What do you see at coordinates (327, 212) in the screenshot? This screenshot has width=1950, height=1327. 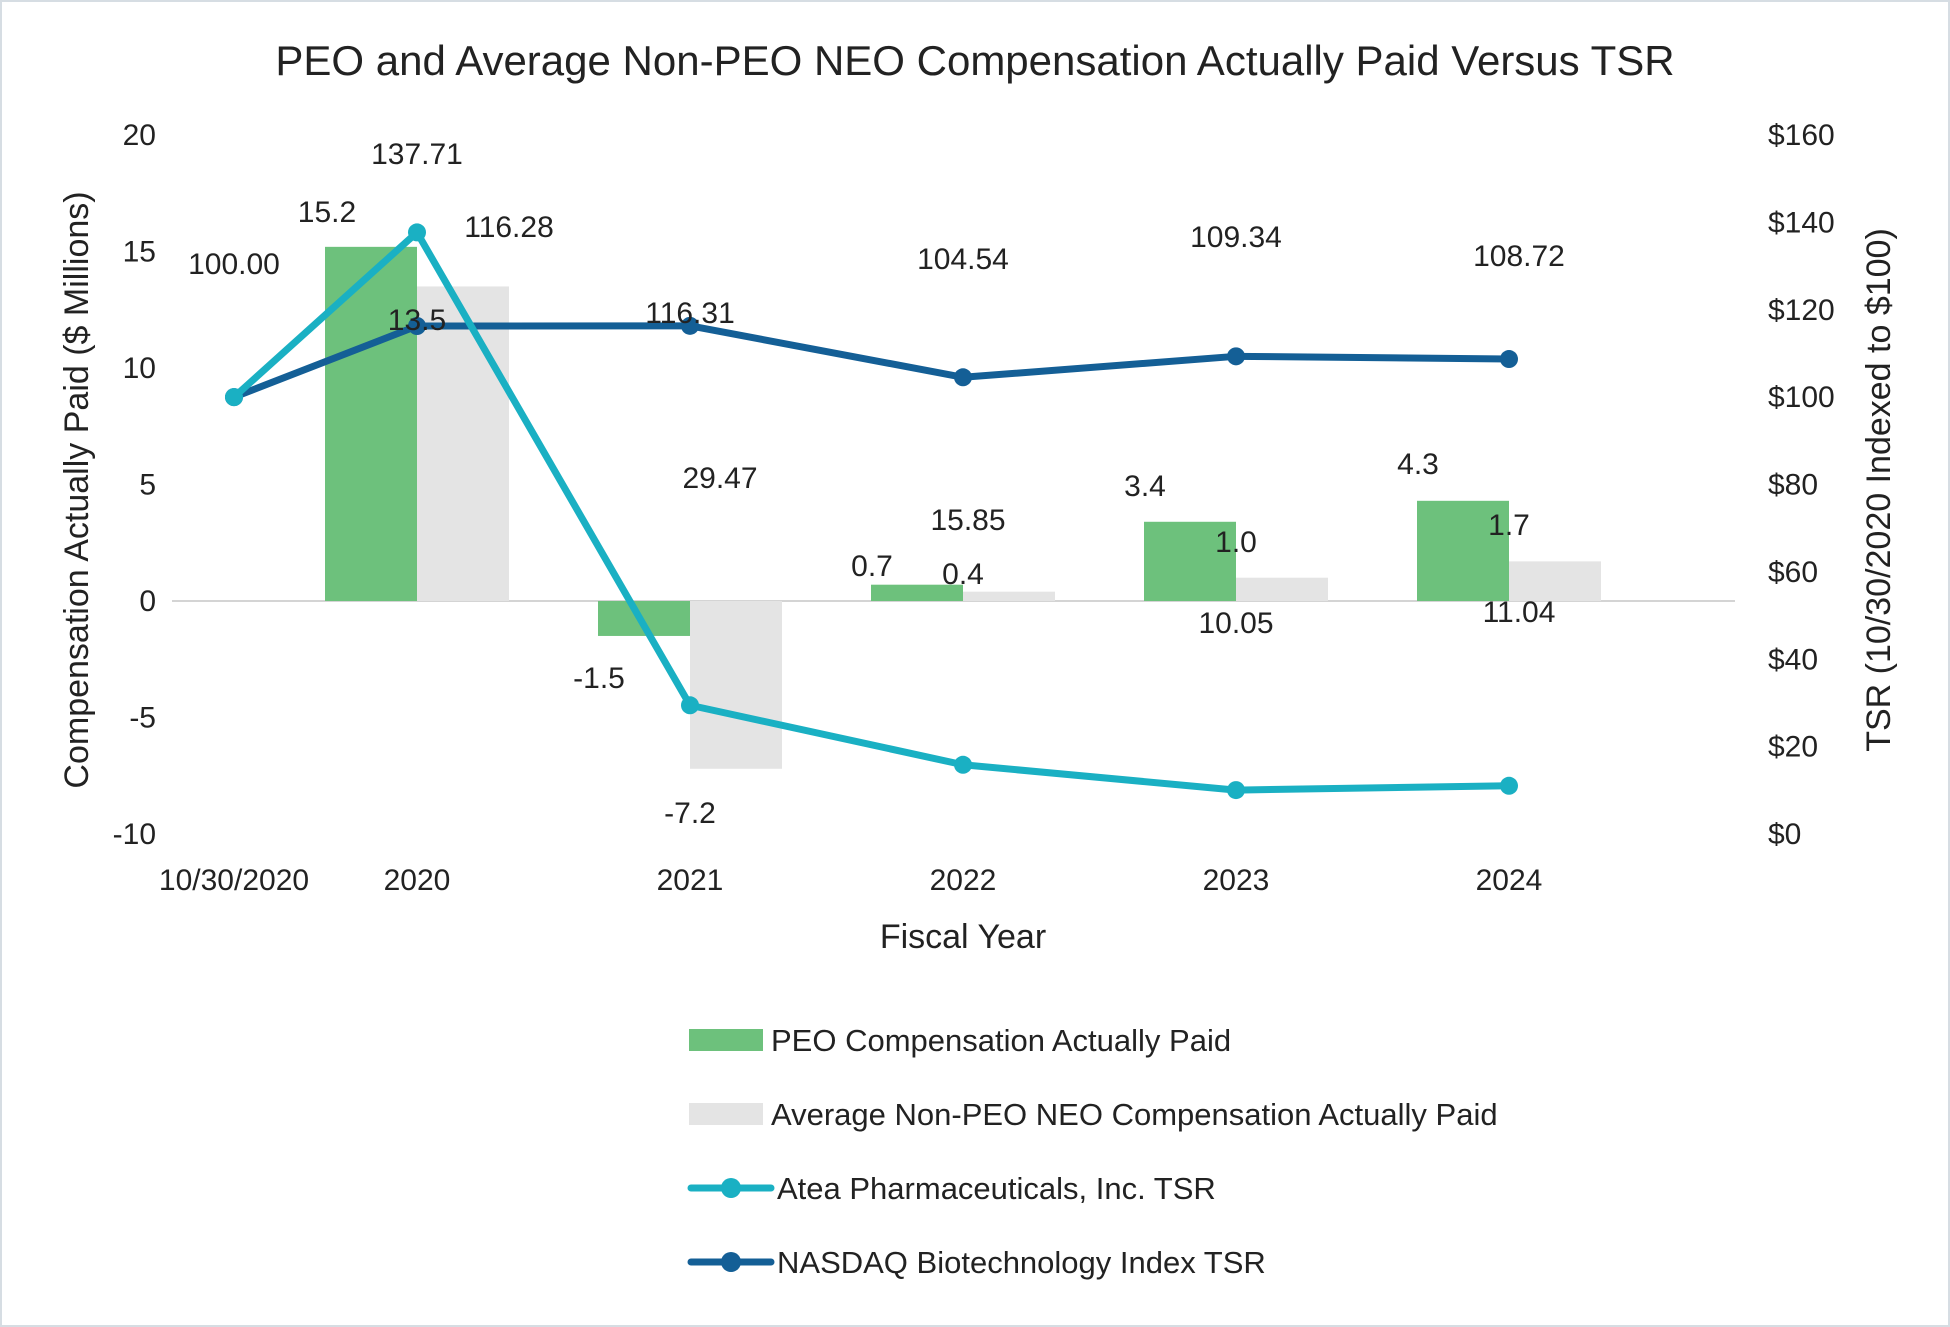 I see `bar-data-label: 15.2` at bounding box center [327, 212].